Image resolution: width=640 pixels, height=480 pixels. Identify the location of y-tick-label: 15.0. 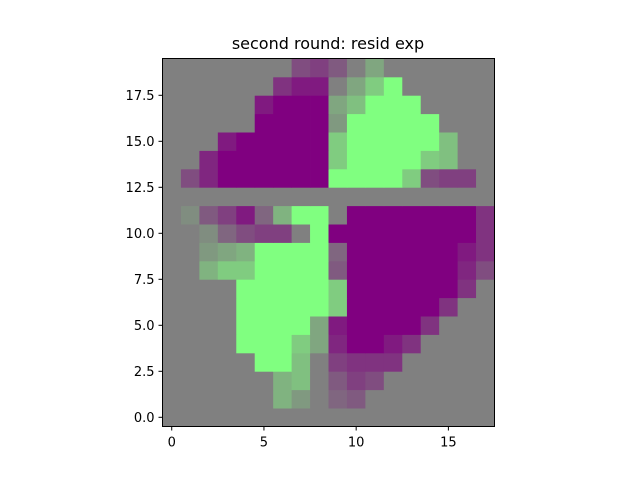
(140, 142).